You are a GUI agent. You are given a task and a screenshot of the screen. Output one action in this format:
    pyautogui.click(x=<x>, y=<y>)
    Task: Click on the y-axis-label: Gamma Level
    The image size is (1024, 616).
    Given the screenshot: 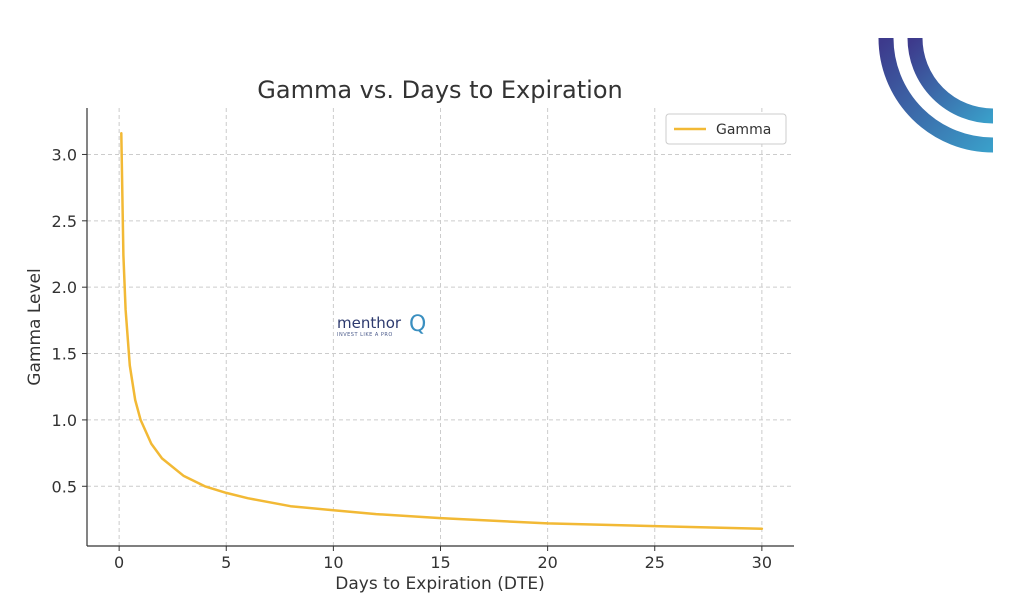 What is the action you would take?
    pyautogui.click(x=35, y=326)
    